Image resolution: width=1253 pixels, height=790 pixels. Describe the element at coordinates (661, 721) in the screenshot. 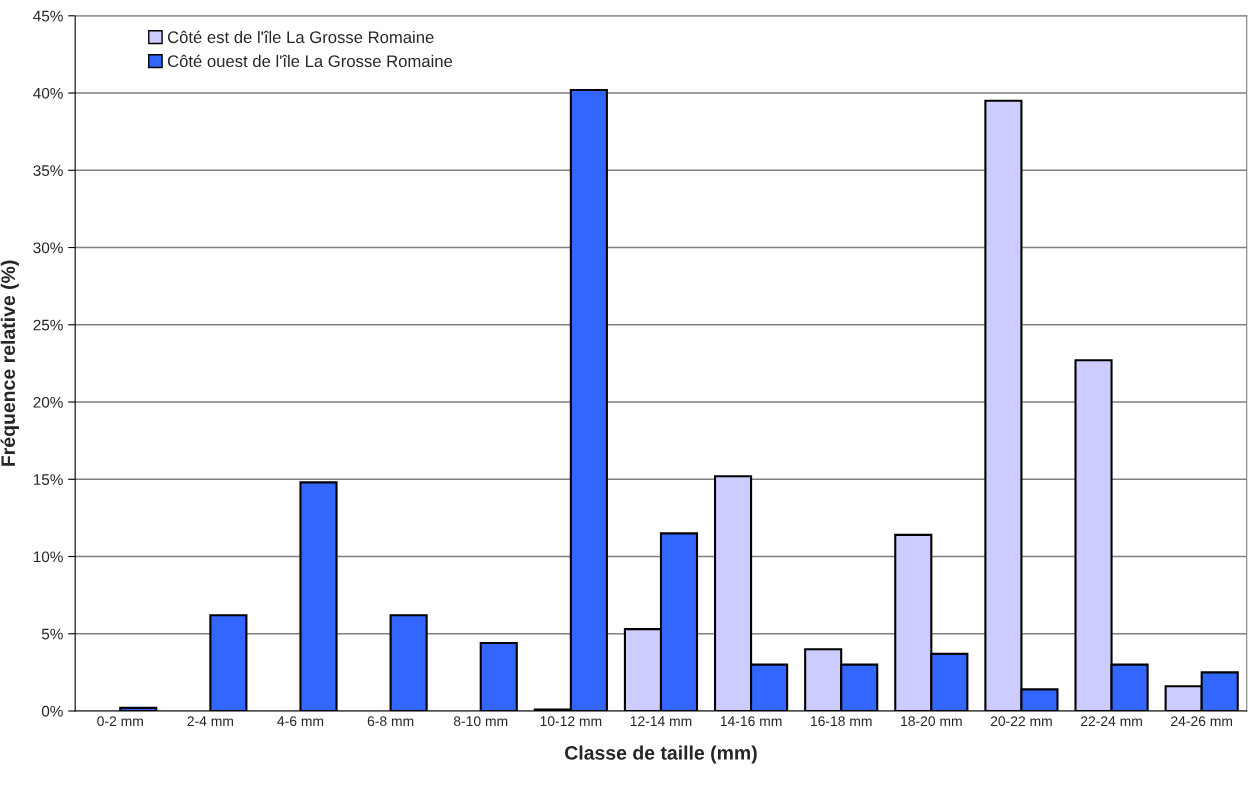

I see `x-tick-label: 12-14 mm` at that location.